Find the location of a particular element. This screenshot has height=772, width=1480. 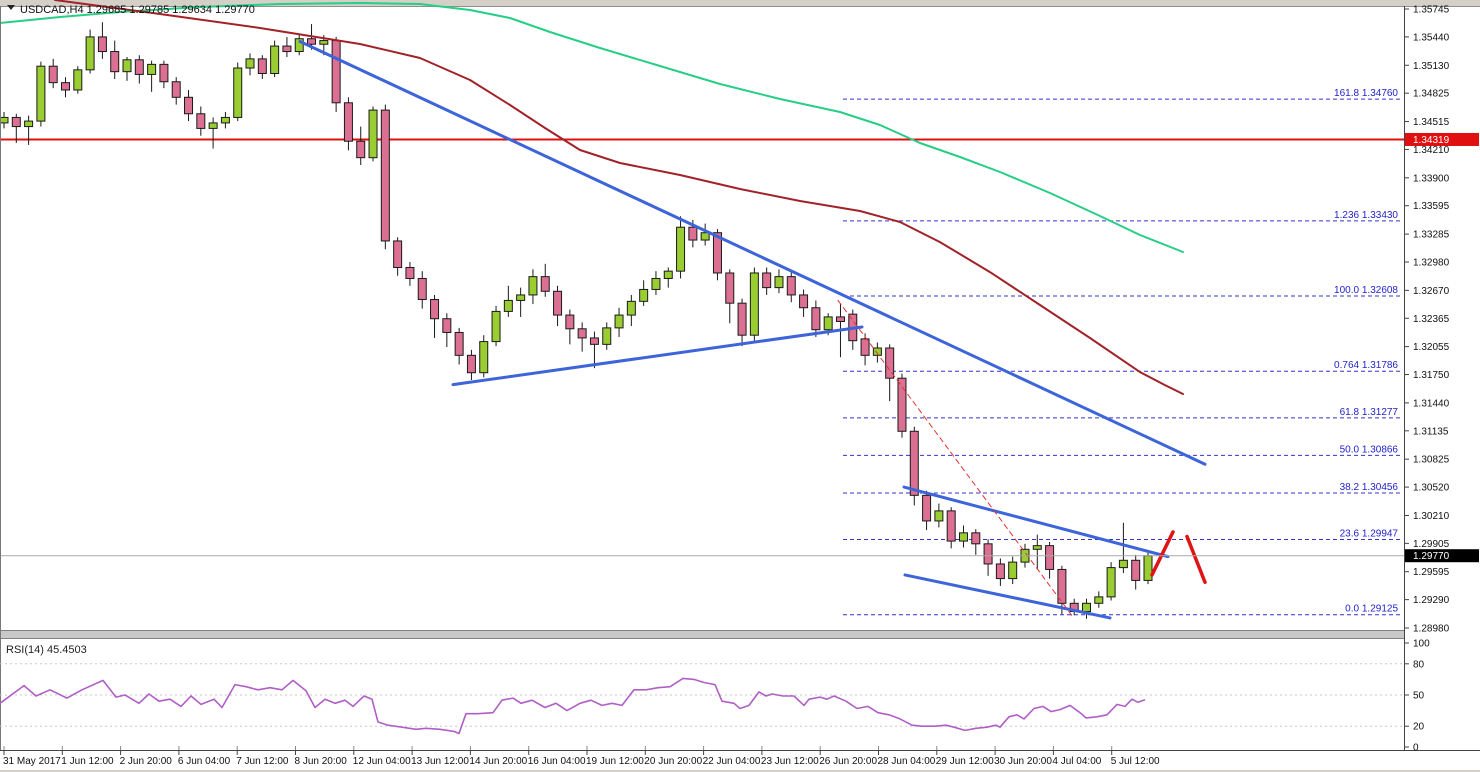

price-tick-label: 1.33285 is located at coordinates (1431, 235).